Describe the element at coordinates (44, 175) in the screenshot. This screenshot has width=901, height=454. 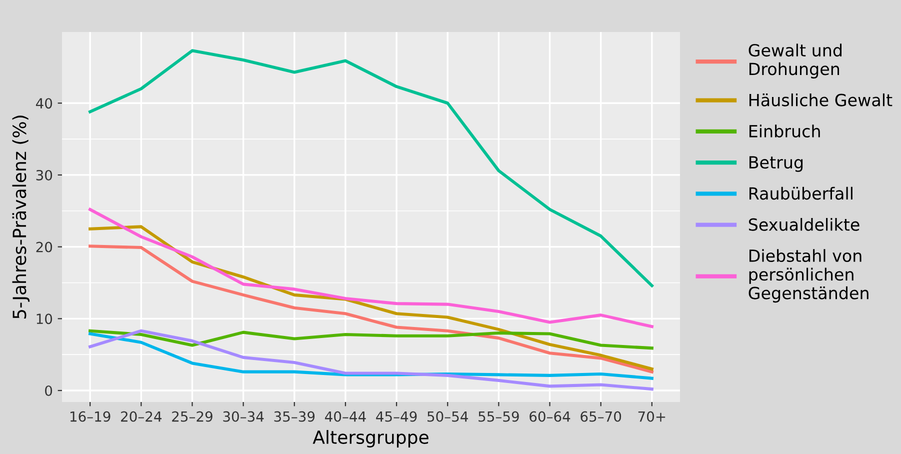
I see `y-tick-label: 30` at that location.